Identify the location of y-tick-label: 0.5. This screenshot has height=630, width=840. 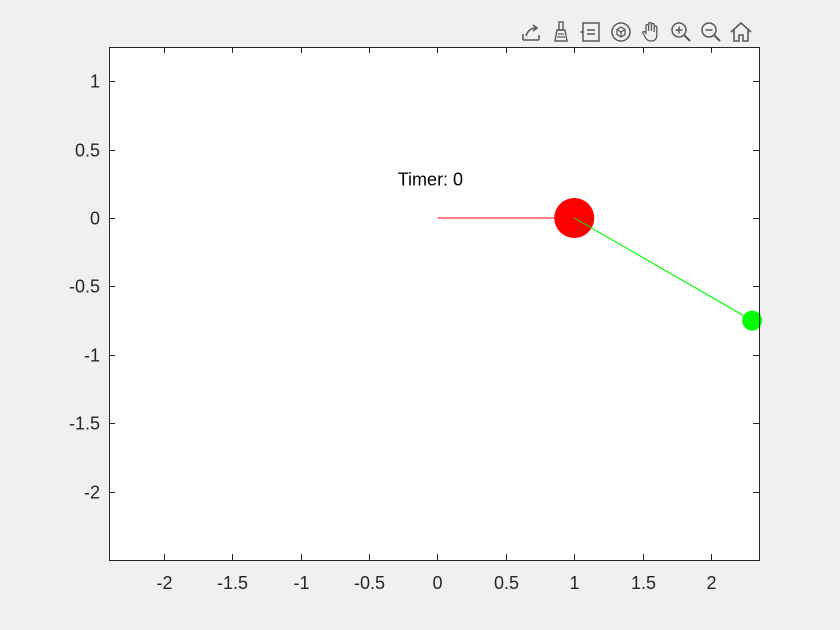
(87, 151).